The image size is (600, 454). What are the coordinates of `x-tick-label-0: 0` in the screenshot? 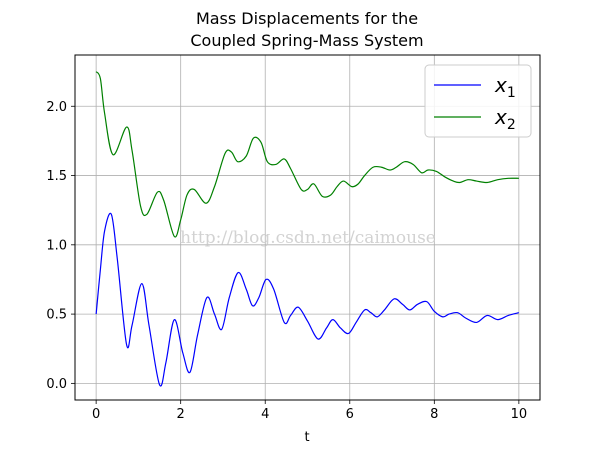 It's located at (96, 414).